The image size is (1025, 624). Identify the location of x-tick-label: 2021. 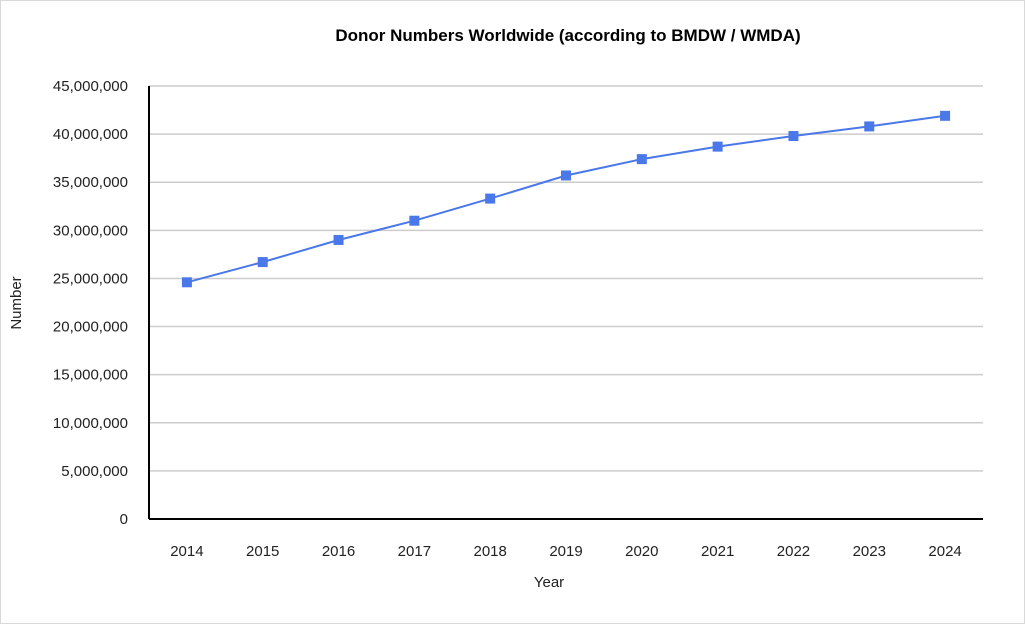
(717, 551).